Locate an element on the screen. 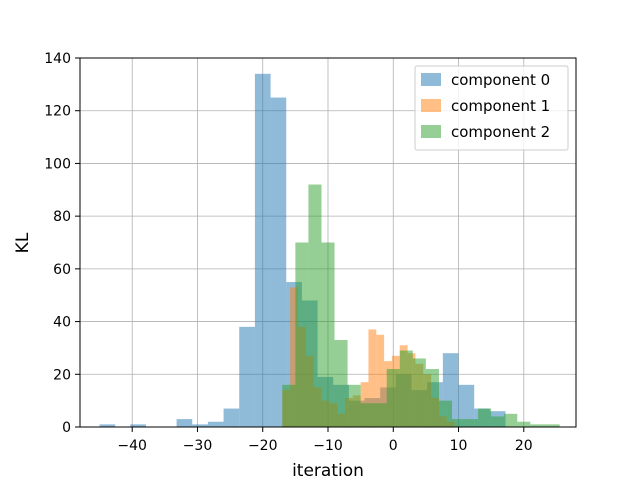 The image size is (640, 480). legend-box is located at coordinates (491, 108).